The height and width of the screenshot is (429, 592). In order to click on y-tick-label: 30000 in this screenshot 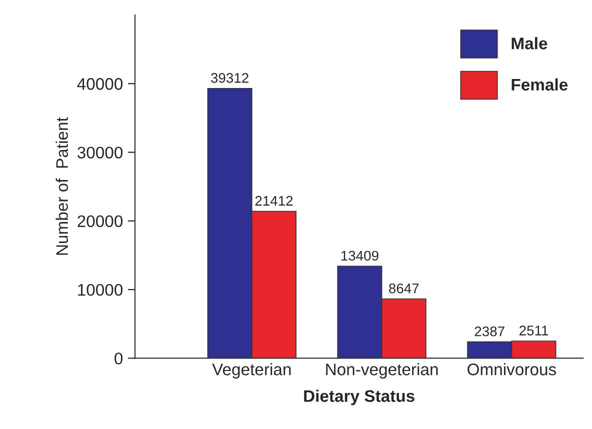, I will do `click(100, 152)`.